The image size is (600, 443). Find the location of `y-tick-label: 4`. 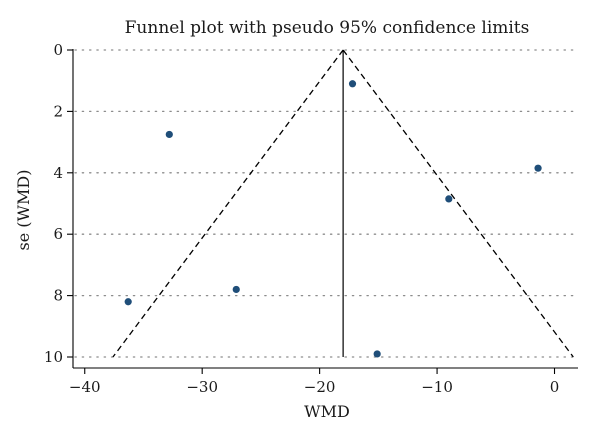

y-tick-label: 4 is located at coordinates (58, 173).